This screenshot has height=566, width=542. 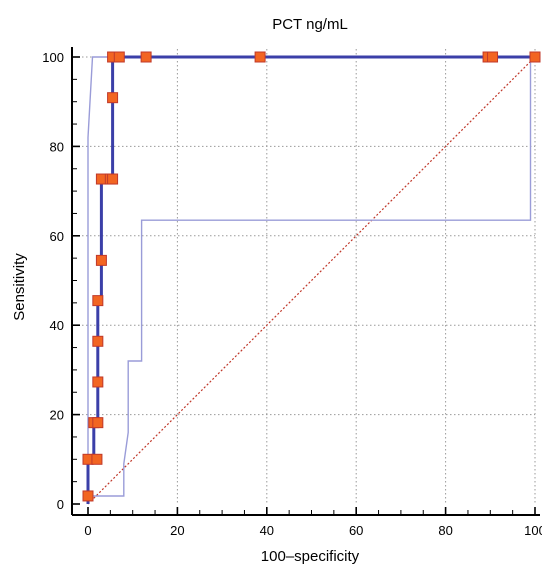 What do you see at coordinates (19, 287) in the screenshot?
I see `y-axis-title: Sensitivity` at bounding box center [19, 287].